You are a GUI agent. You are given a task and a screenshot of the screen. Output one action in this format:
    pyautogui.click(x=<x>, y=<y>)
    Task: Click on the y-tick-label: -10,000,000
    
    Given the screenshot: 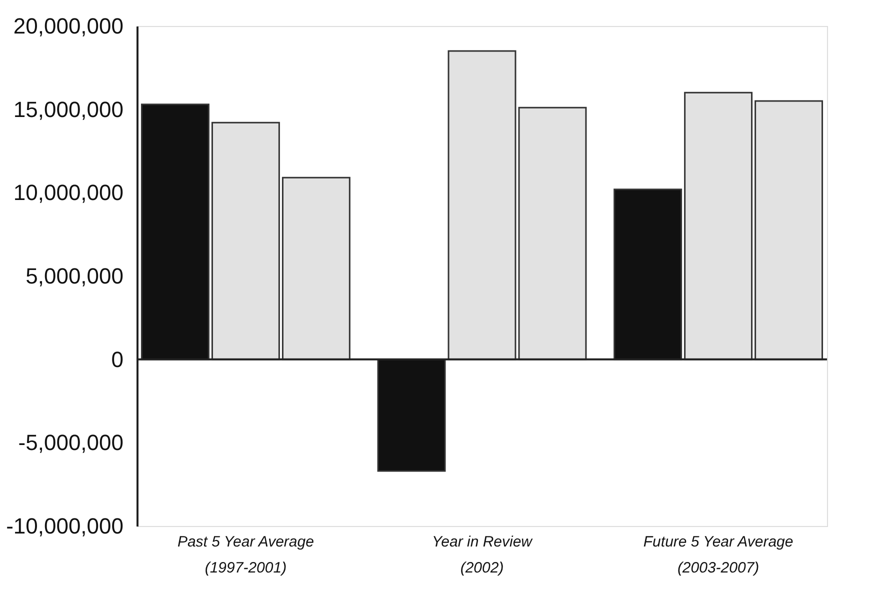 What is the action you would take?
    pyautogui.click(x=65, y=526)
    